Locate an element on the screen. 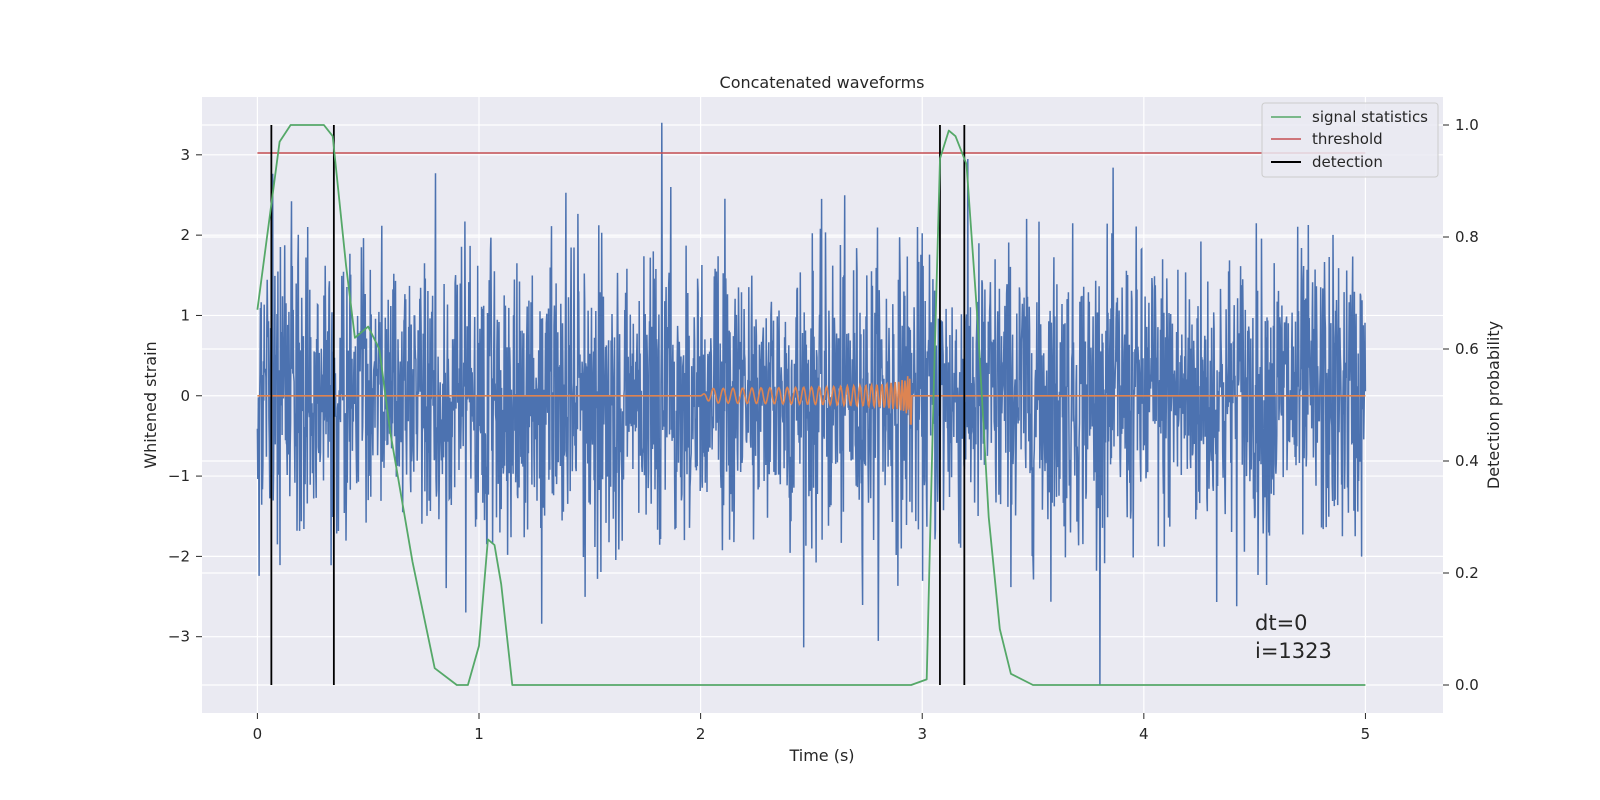 This screenshot has height=800, width=1600. legend-label-threshold: threshold is located at coordinates (1347, 139).